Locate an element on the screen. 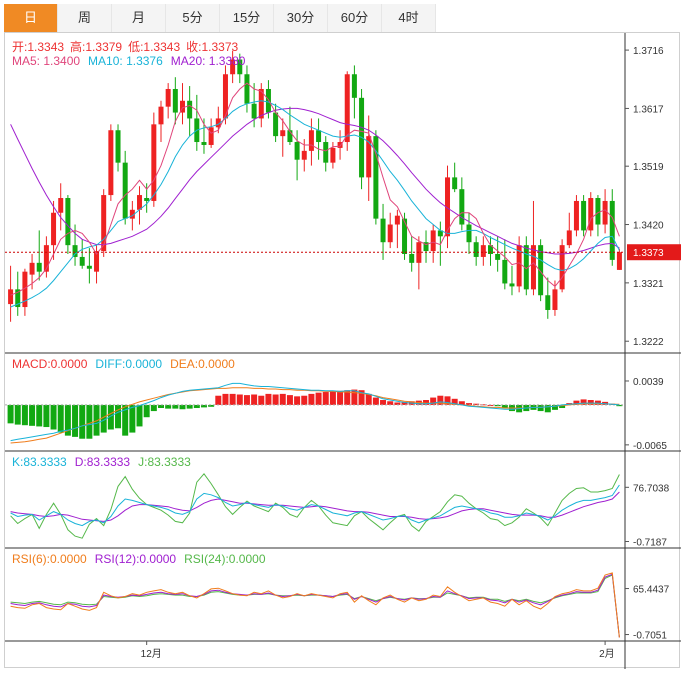 This screenshot has width=685, height=673. price-axis-tick-label-4: 1.3321 is located at coordinates (648, 284).